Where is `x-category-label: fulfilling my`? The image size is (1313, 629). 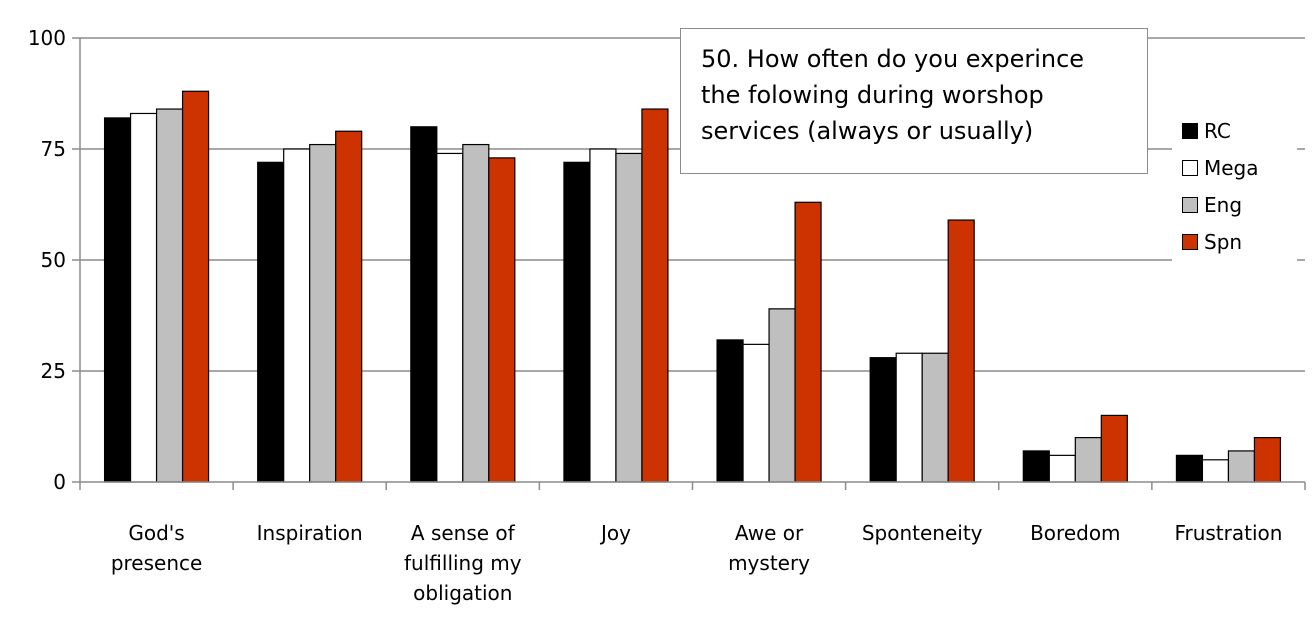 x-category-label: fulfilling my is located at coordinates (463, 563).